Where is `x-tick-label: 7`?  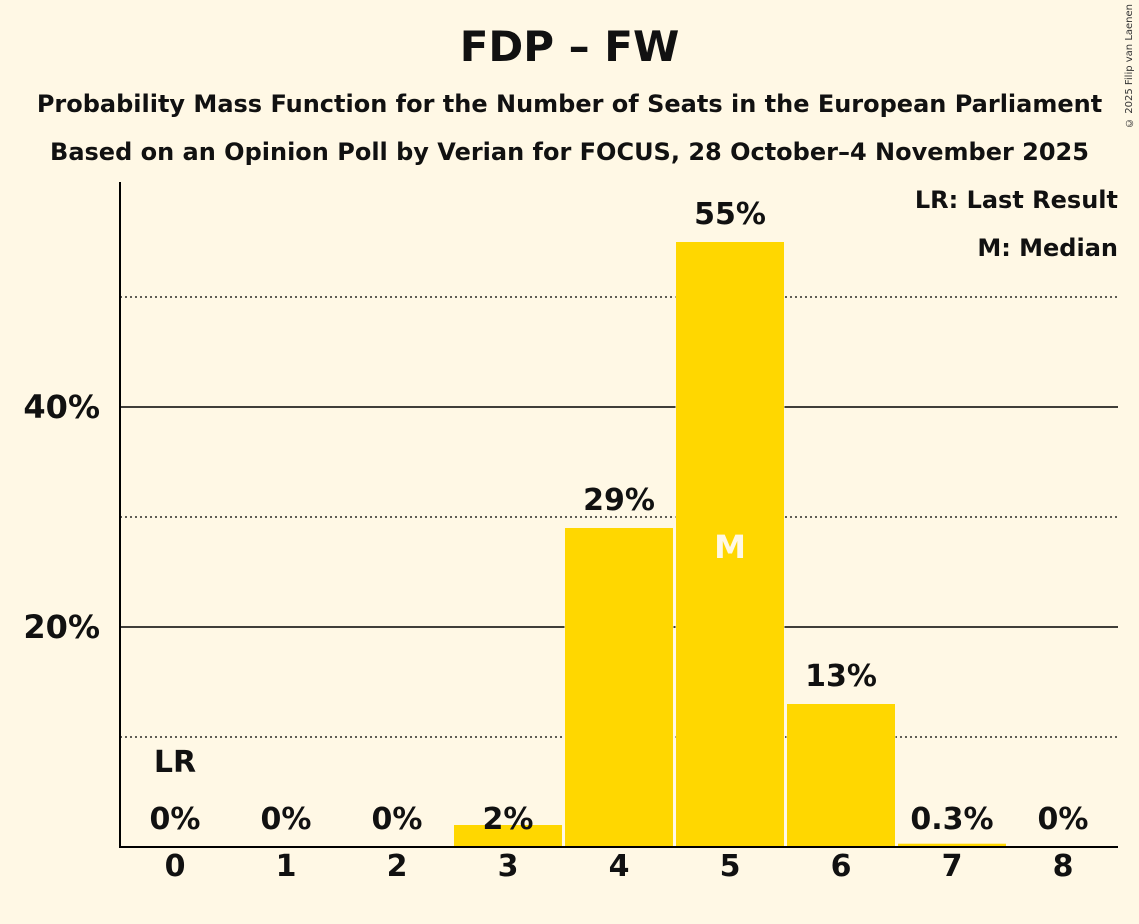 x-tick-label: 7 is located at coordinates (952, 866).